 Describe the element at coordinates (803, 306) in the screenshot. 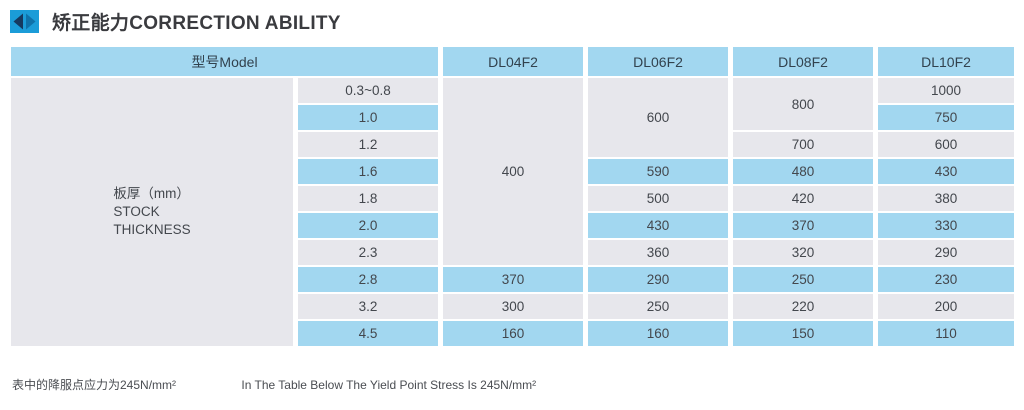

I see `value-cell: 220` at that location.